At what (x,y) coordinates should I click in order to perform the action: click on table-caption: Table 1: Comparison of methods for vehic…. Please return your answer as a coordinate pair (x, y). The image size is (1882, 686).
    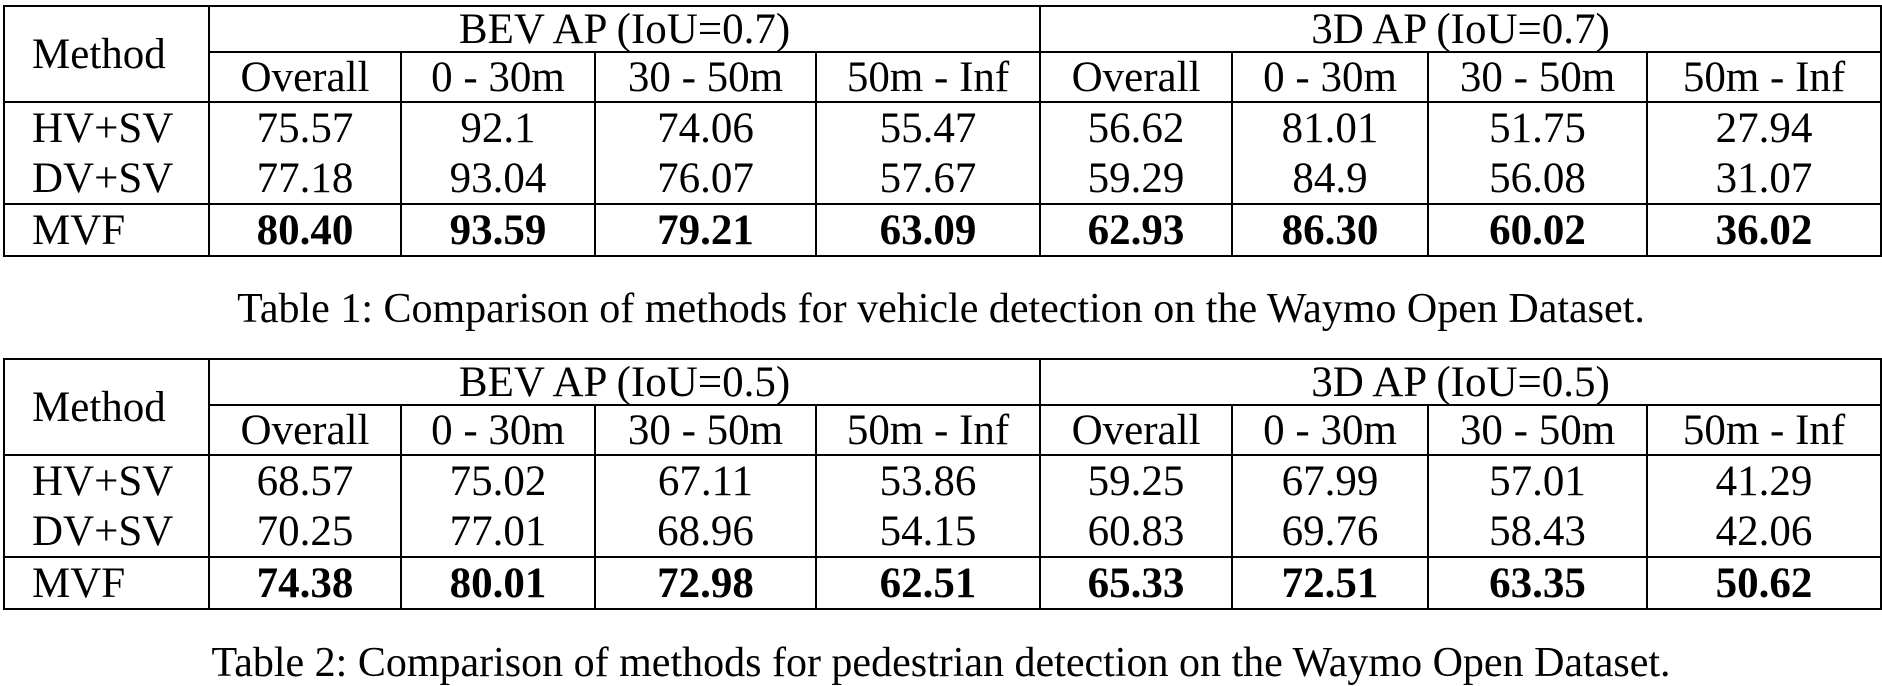
    Looking at the image, I should click on (941, 309).